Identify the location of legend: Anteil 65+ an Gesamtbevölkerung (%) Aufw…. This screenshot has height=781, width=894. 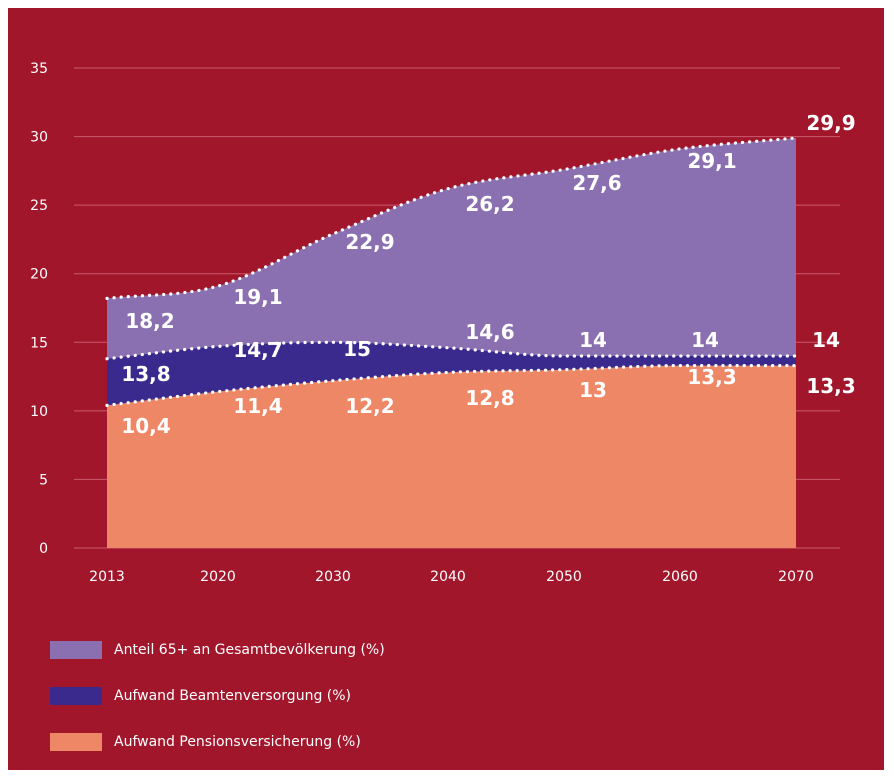
(217, 707).